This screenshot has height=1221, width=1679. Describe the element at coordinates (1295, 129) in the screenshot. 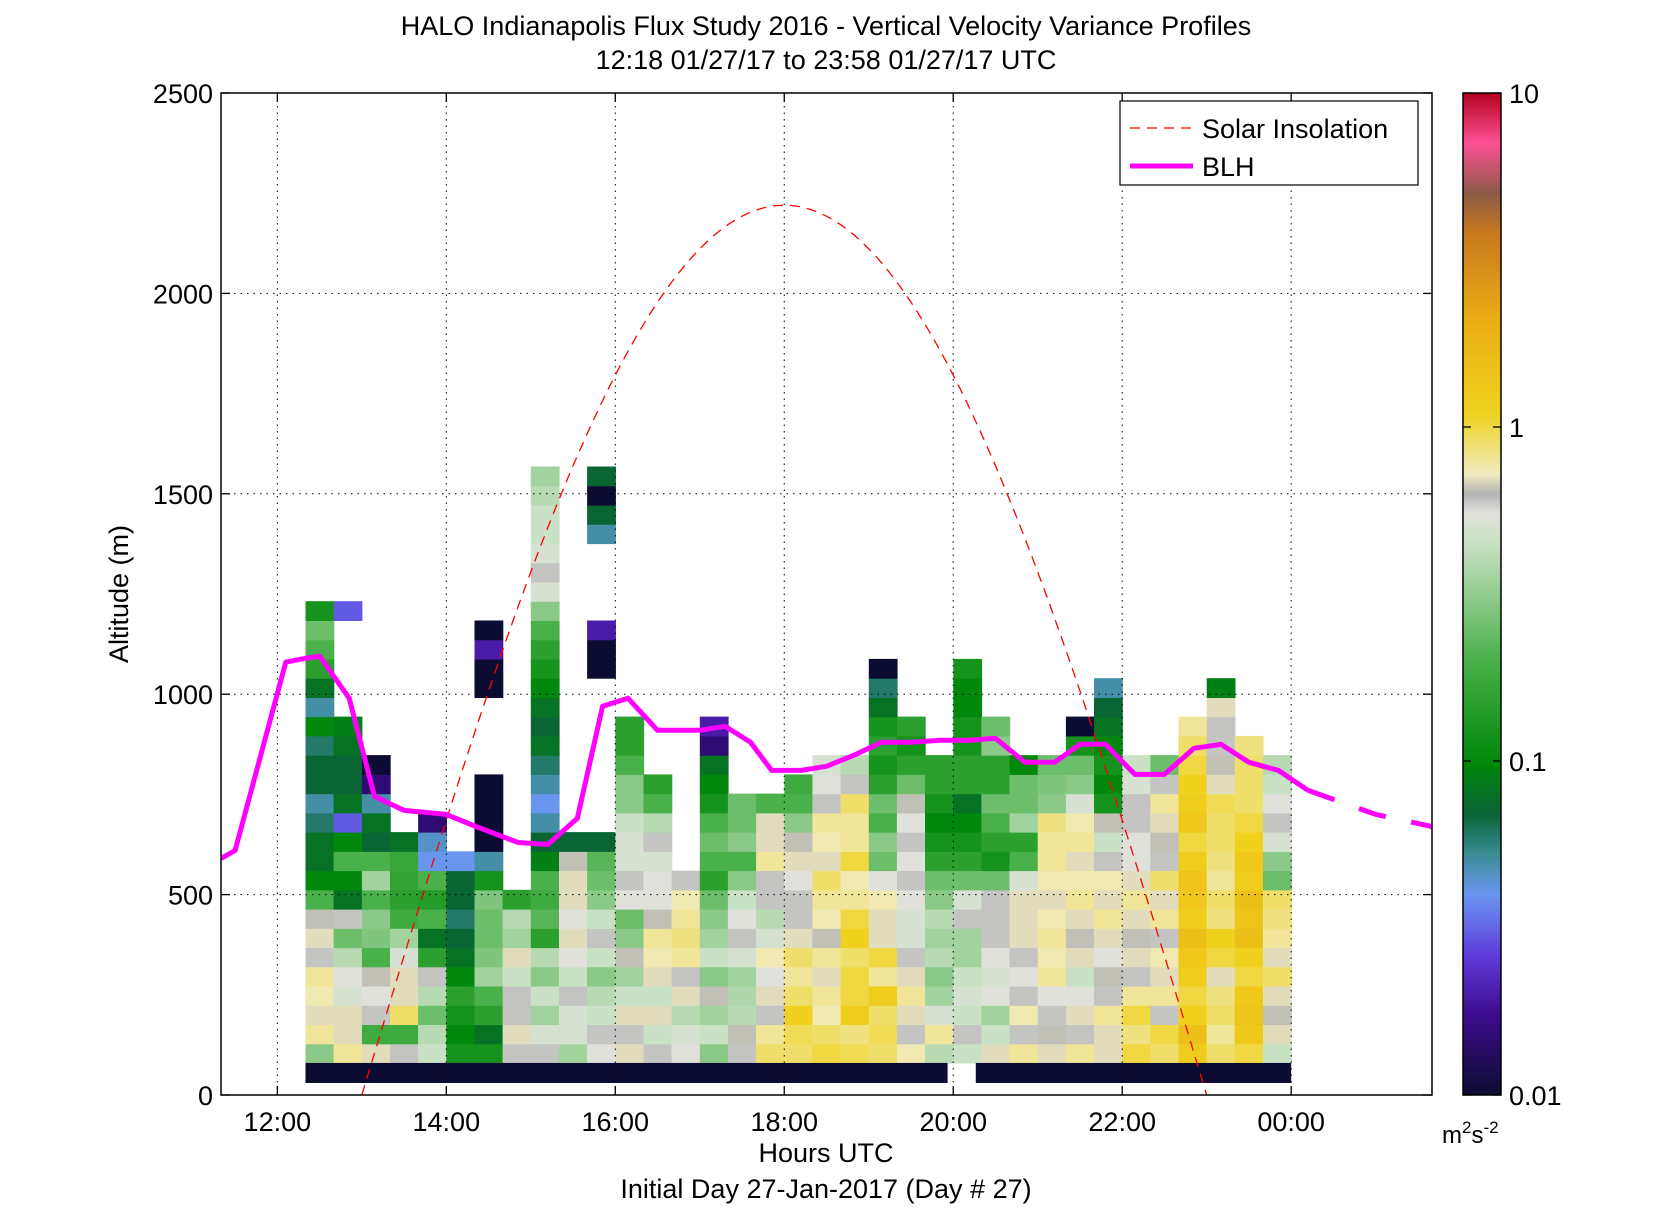

I see `legend-solar-label: Solar Insolation` at that location.